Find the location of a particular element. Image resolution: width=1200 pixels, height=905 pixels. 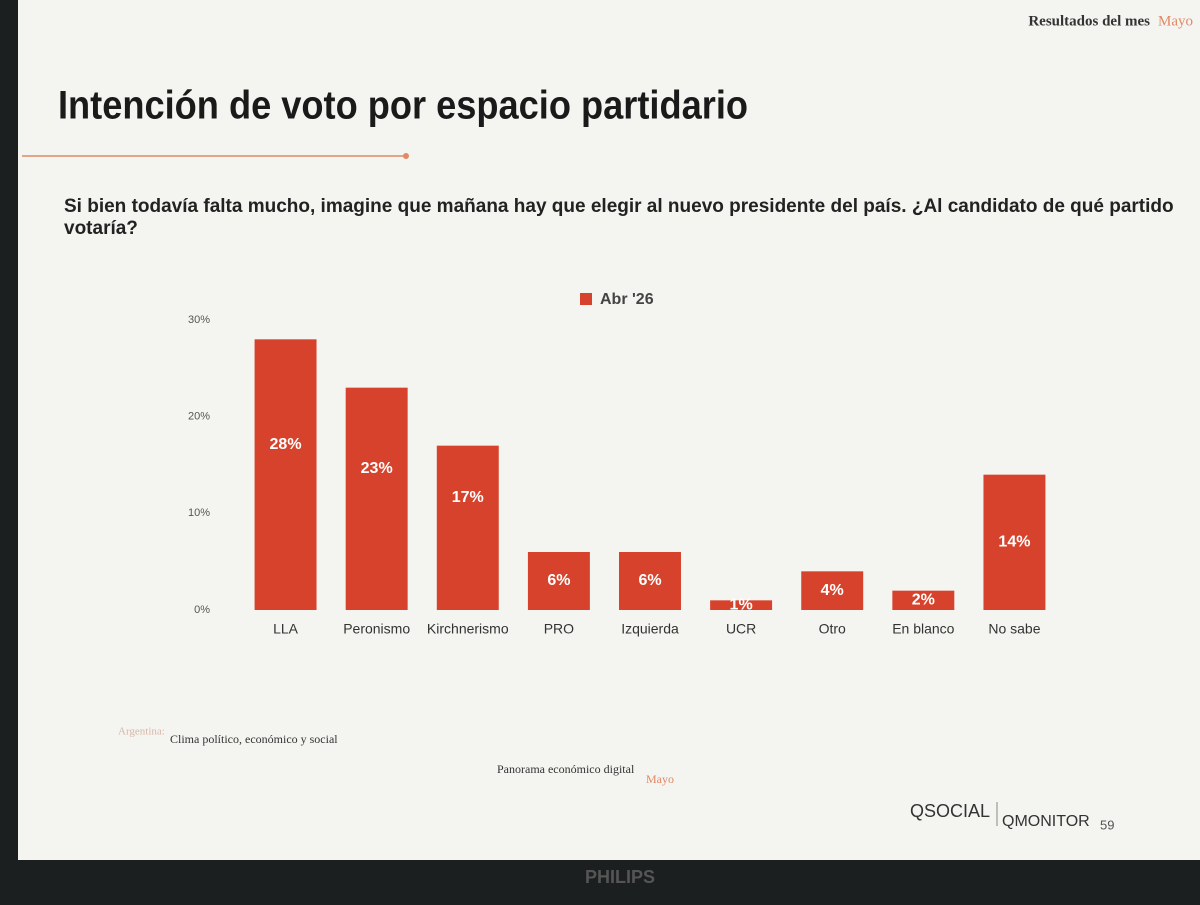

x-tick-label: Otro is located at coordinates (832, 629).